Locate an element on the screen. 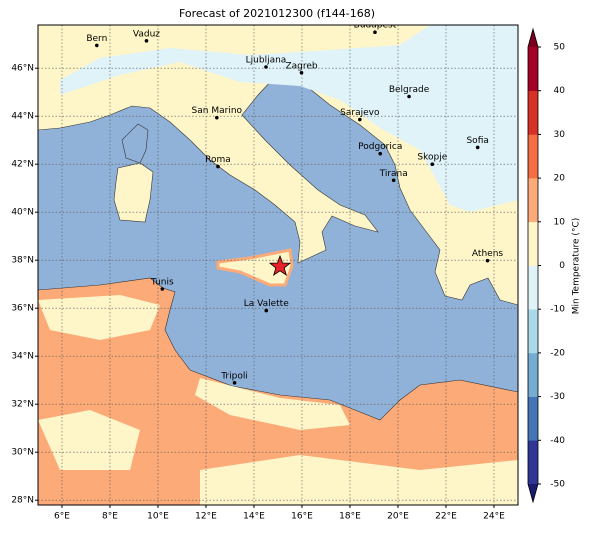 The height and width of the screenshot is (533, 592). city-label: Roma is located at coordinates (218, 160).